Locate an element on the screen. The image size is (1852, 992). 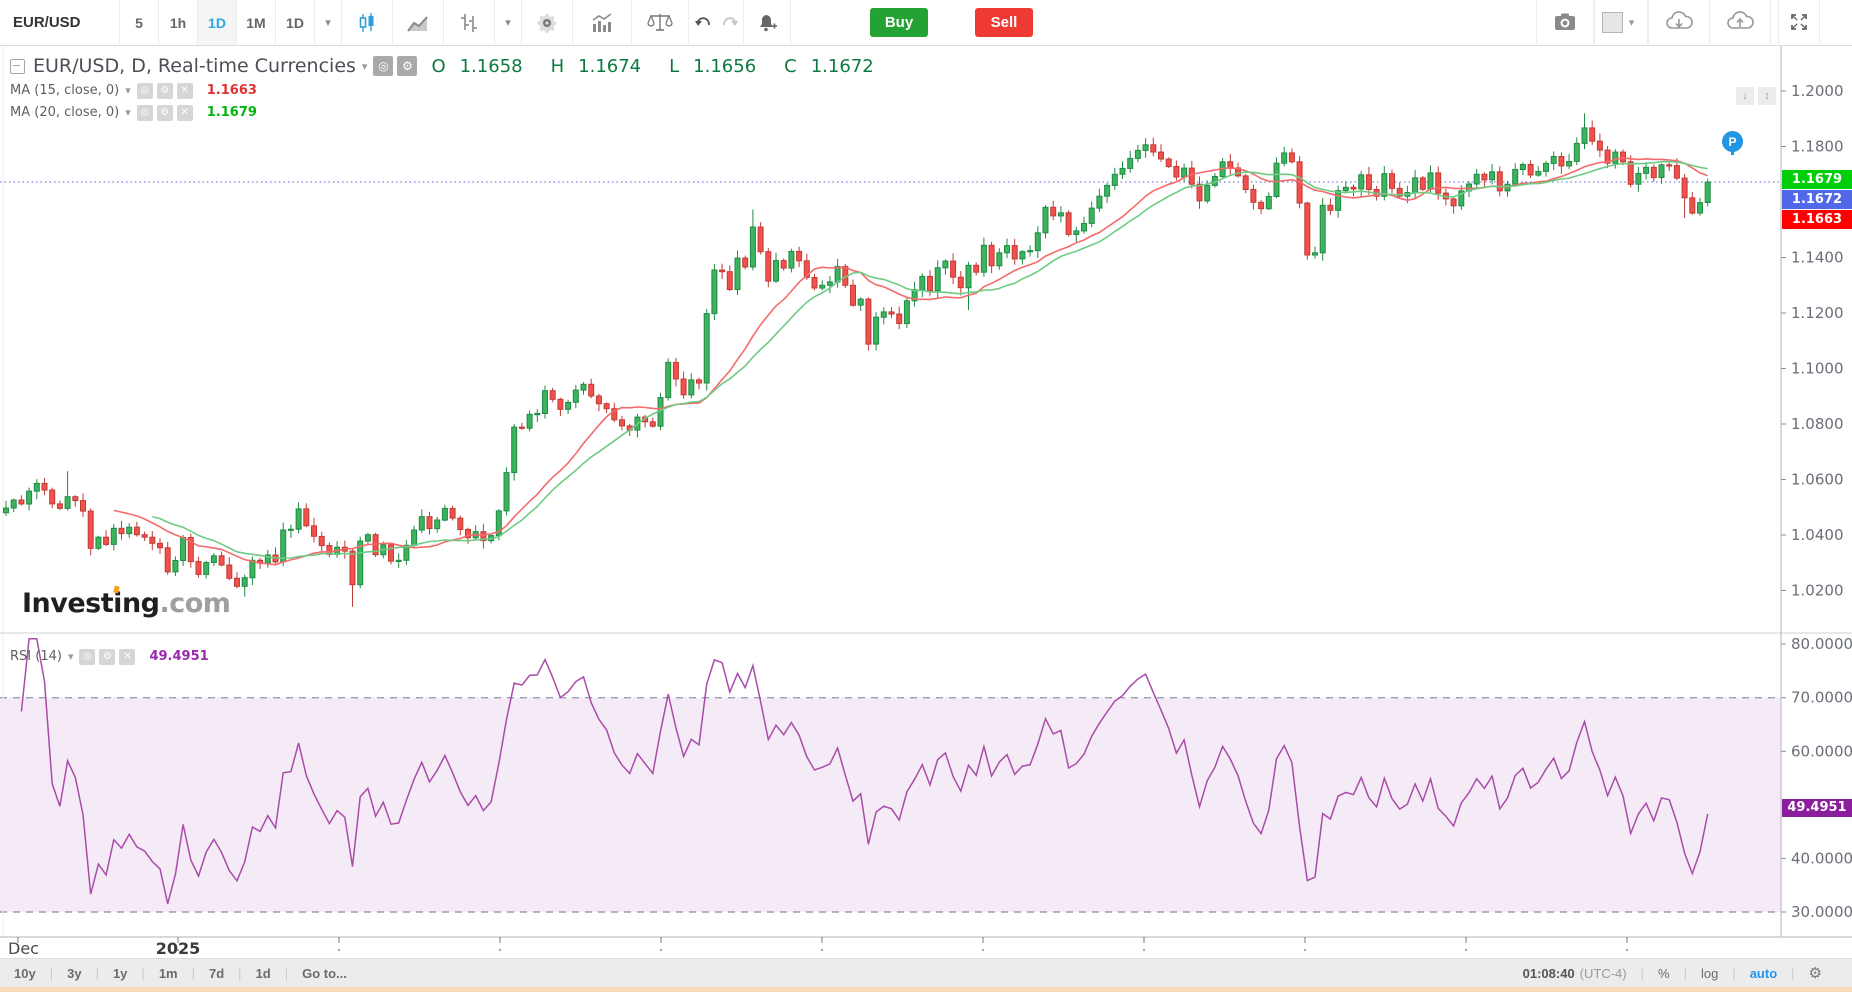
svg-text: 80.0000 is located at coordinates (1821, 644).